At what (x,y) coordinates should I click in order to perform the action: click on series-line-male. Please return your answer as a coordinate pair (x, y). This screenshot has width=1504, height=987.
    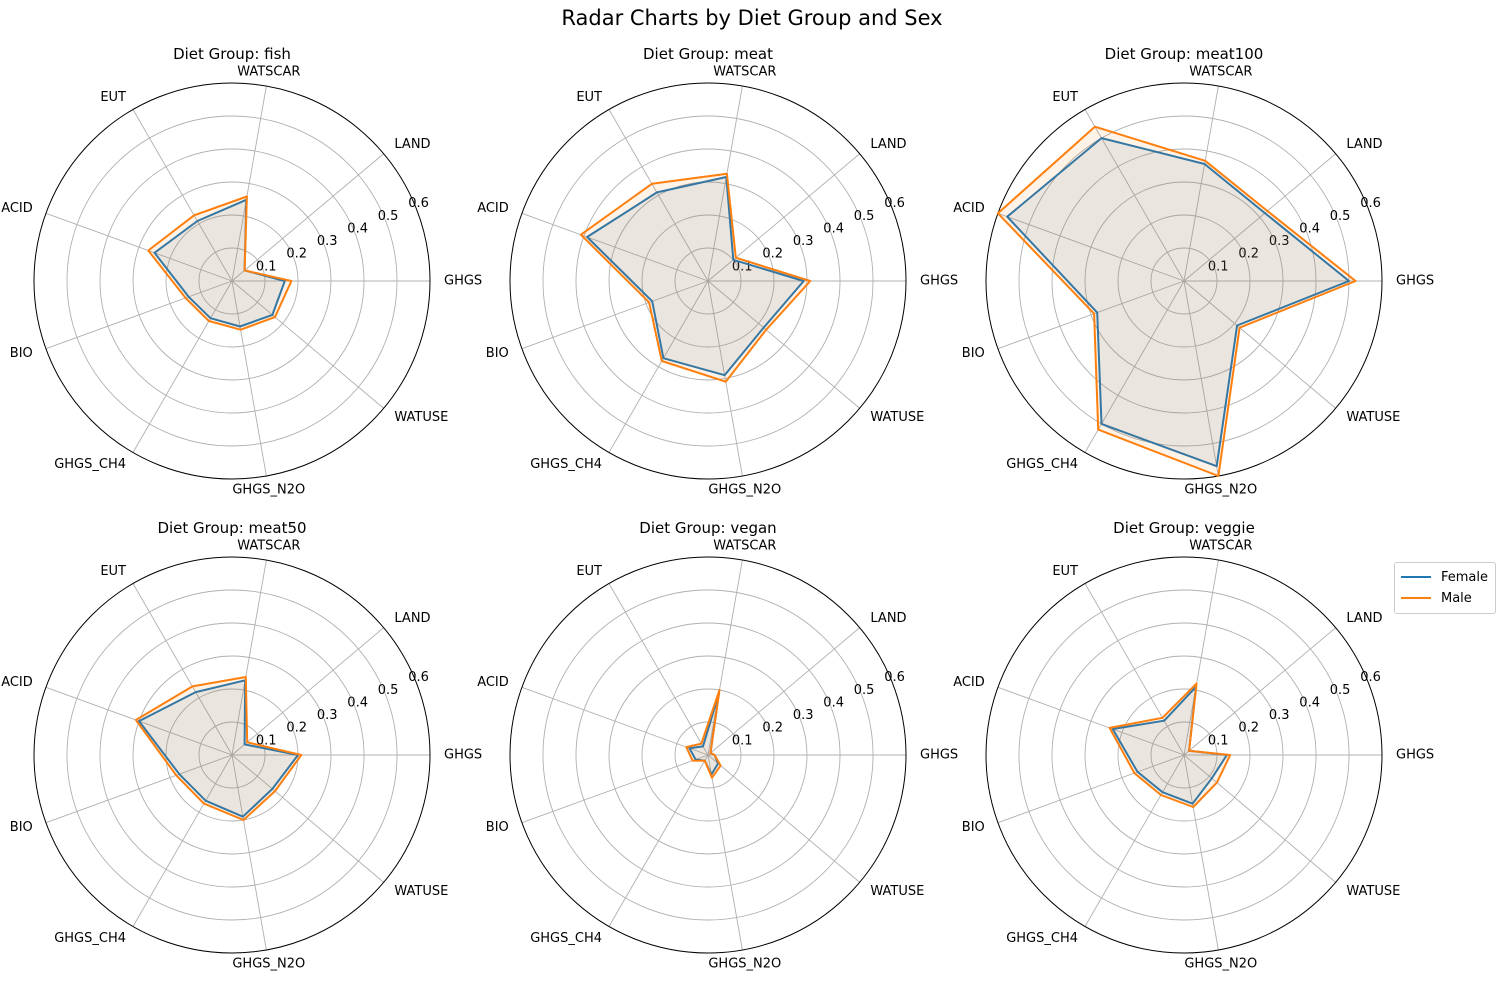
    Looking at the image, I should click on (218, 748).